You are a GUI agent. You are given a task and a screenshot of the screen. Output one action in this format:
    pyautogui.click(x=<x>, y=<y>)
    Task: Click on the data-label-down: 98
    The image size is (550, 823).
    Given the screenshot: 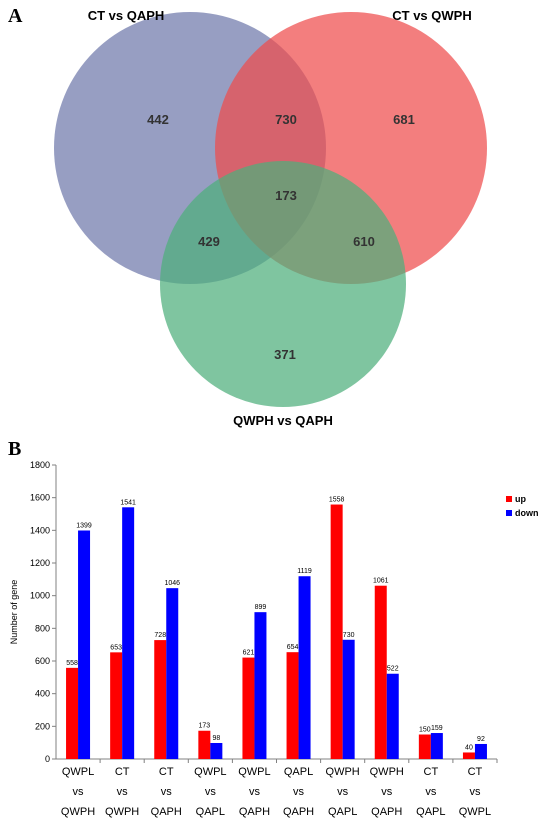 What is the action you would take?
    pyautogui.click(x=216, y=738)
    